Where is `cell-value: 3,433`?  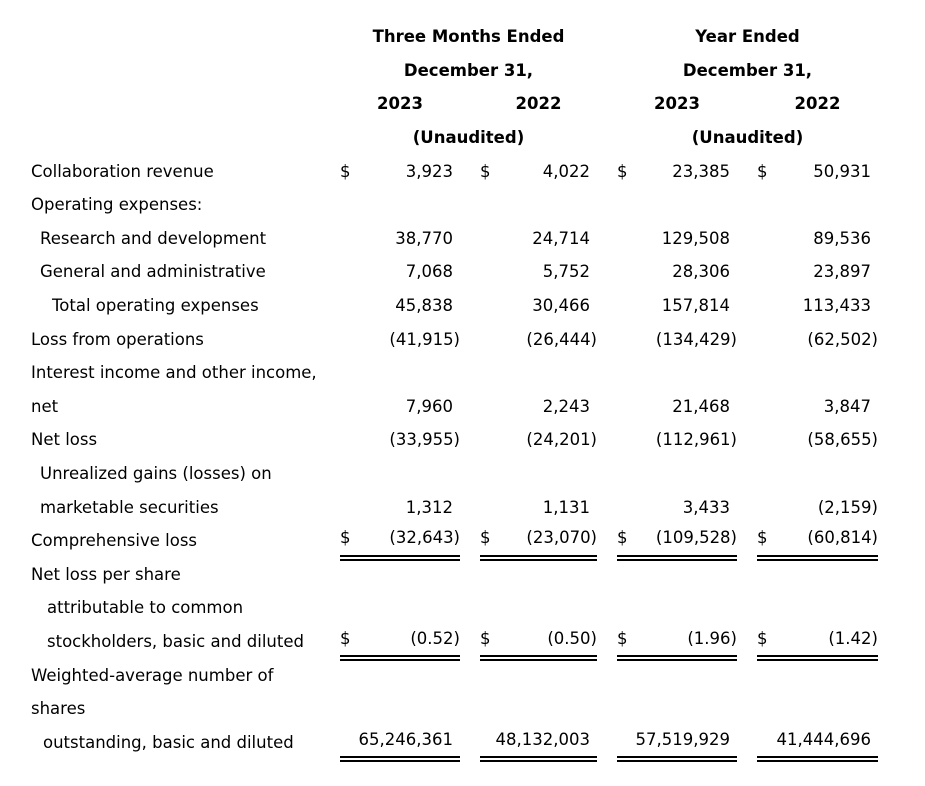
cell-value: 3,433 is located at coordinates (706, 507).